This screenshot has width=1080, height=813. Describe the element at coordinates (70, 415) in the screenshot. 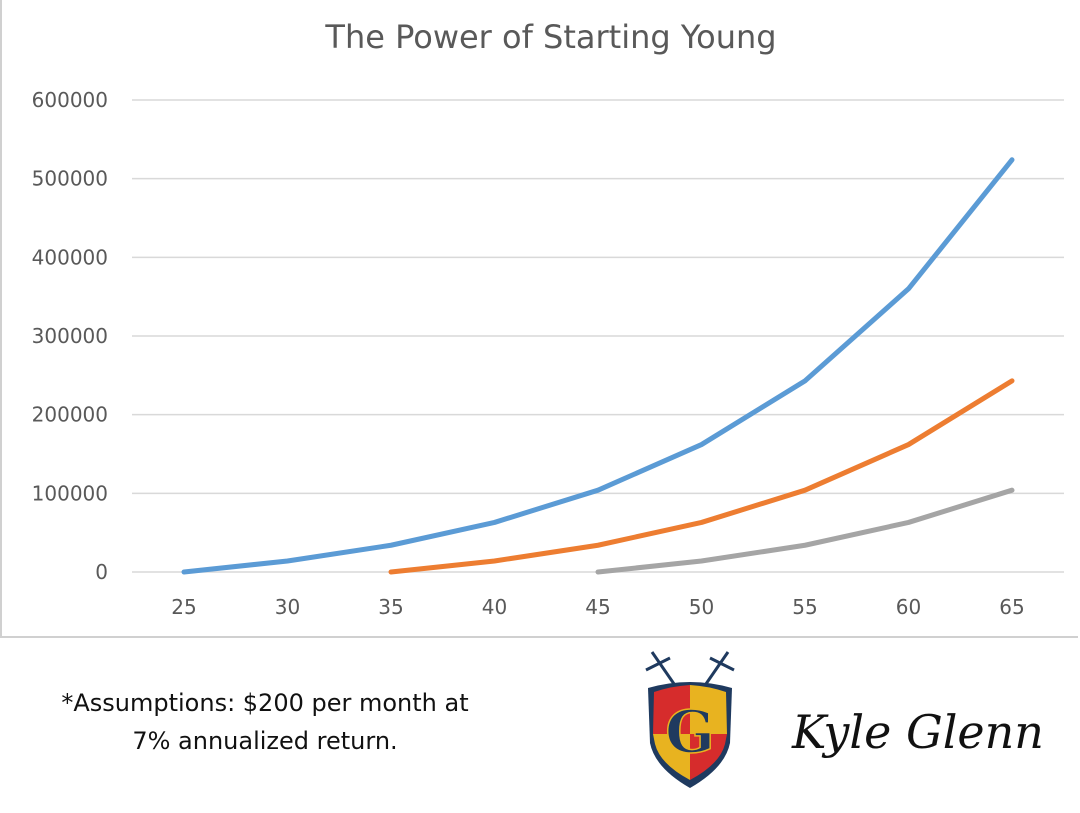

I see `y-tick-label: 200000` at that location.